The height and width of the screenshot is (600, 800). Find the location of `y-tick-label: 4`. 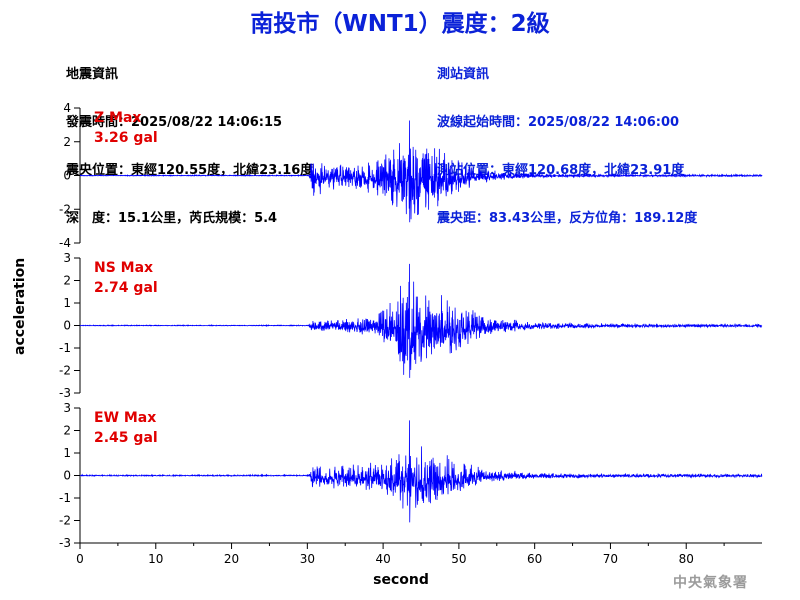

y-tick-label: 4 is located at coordinates (67, 108).